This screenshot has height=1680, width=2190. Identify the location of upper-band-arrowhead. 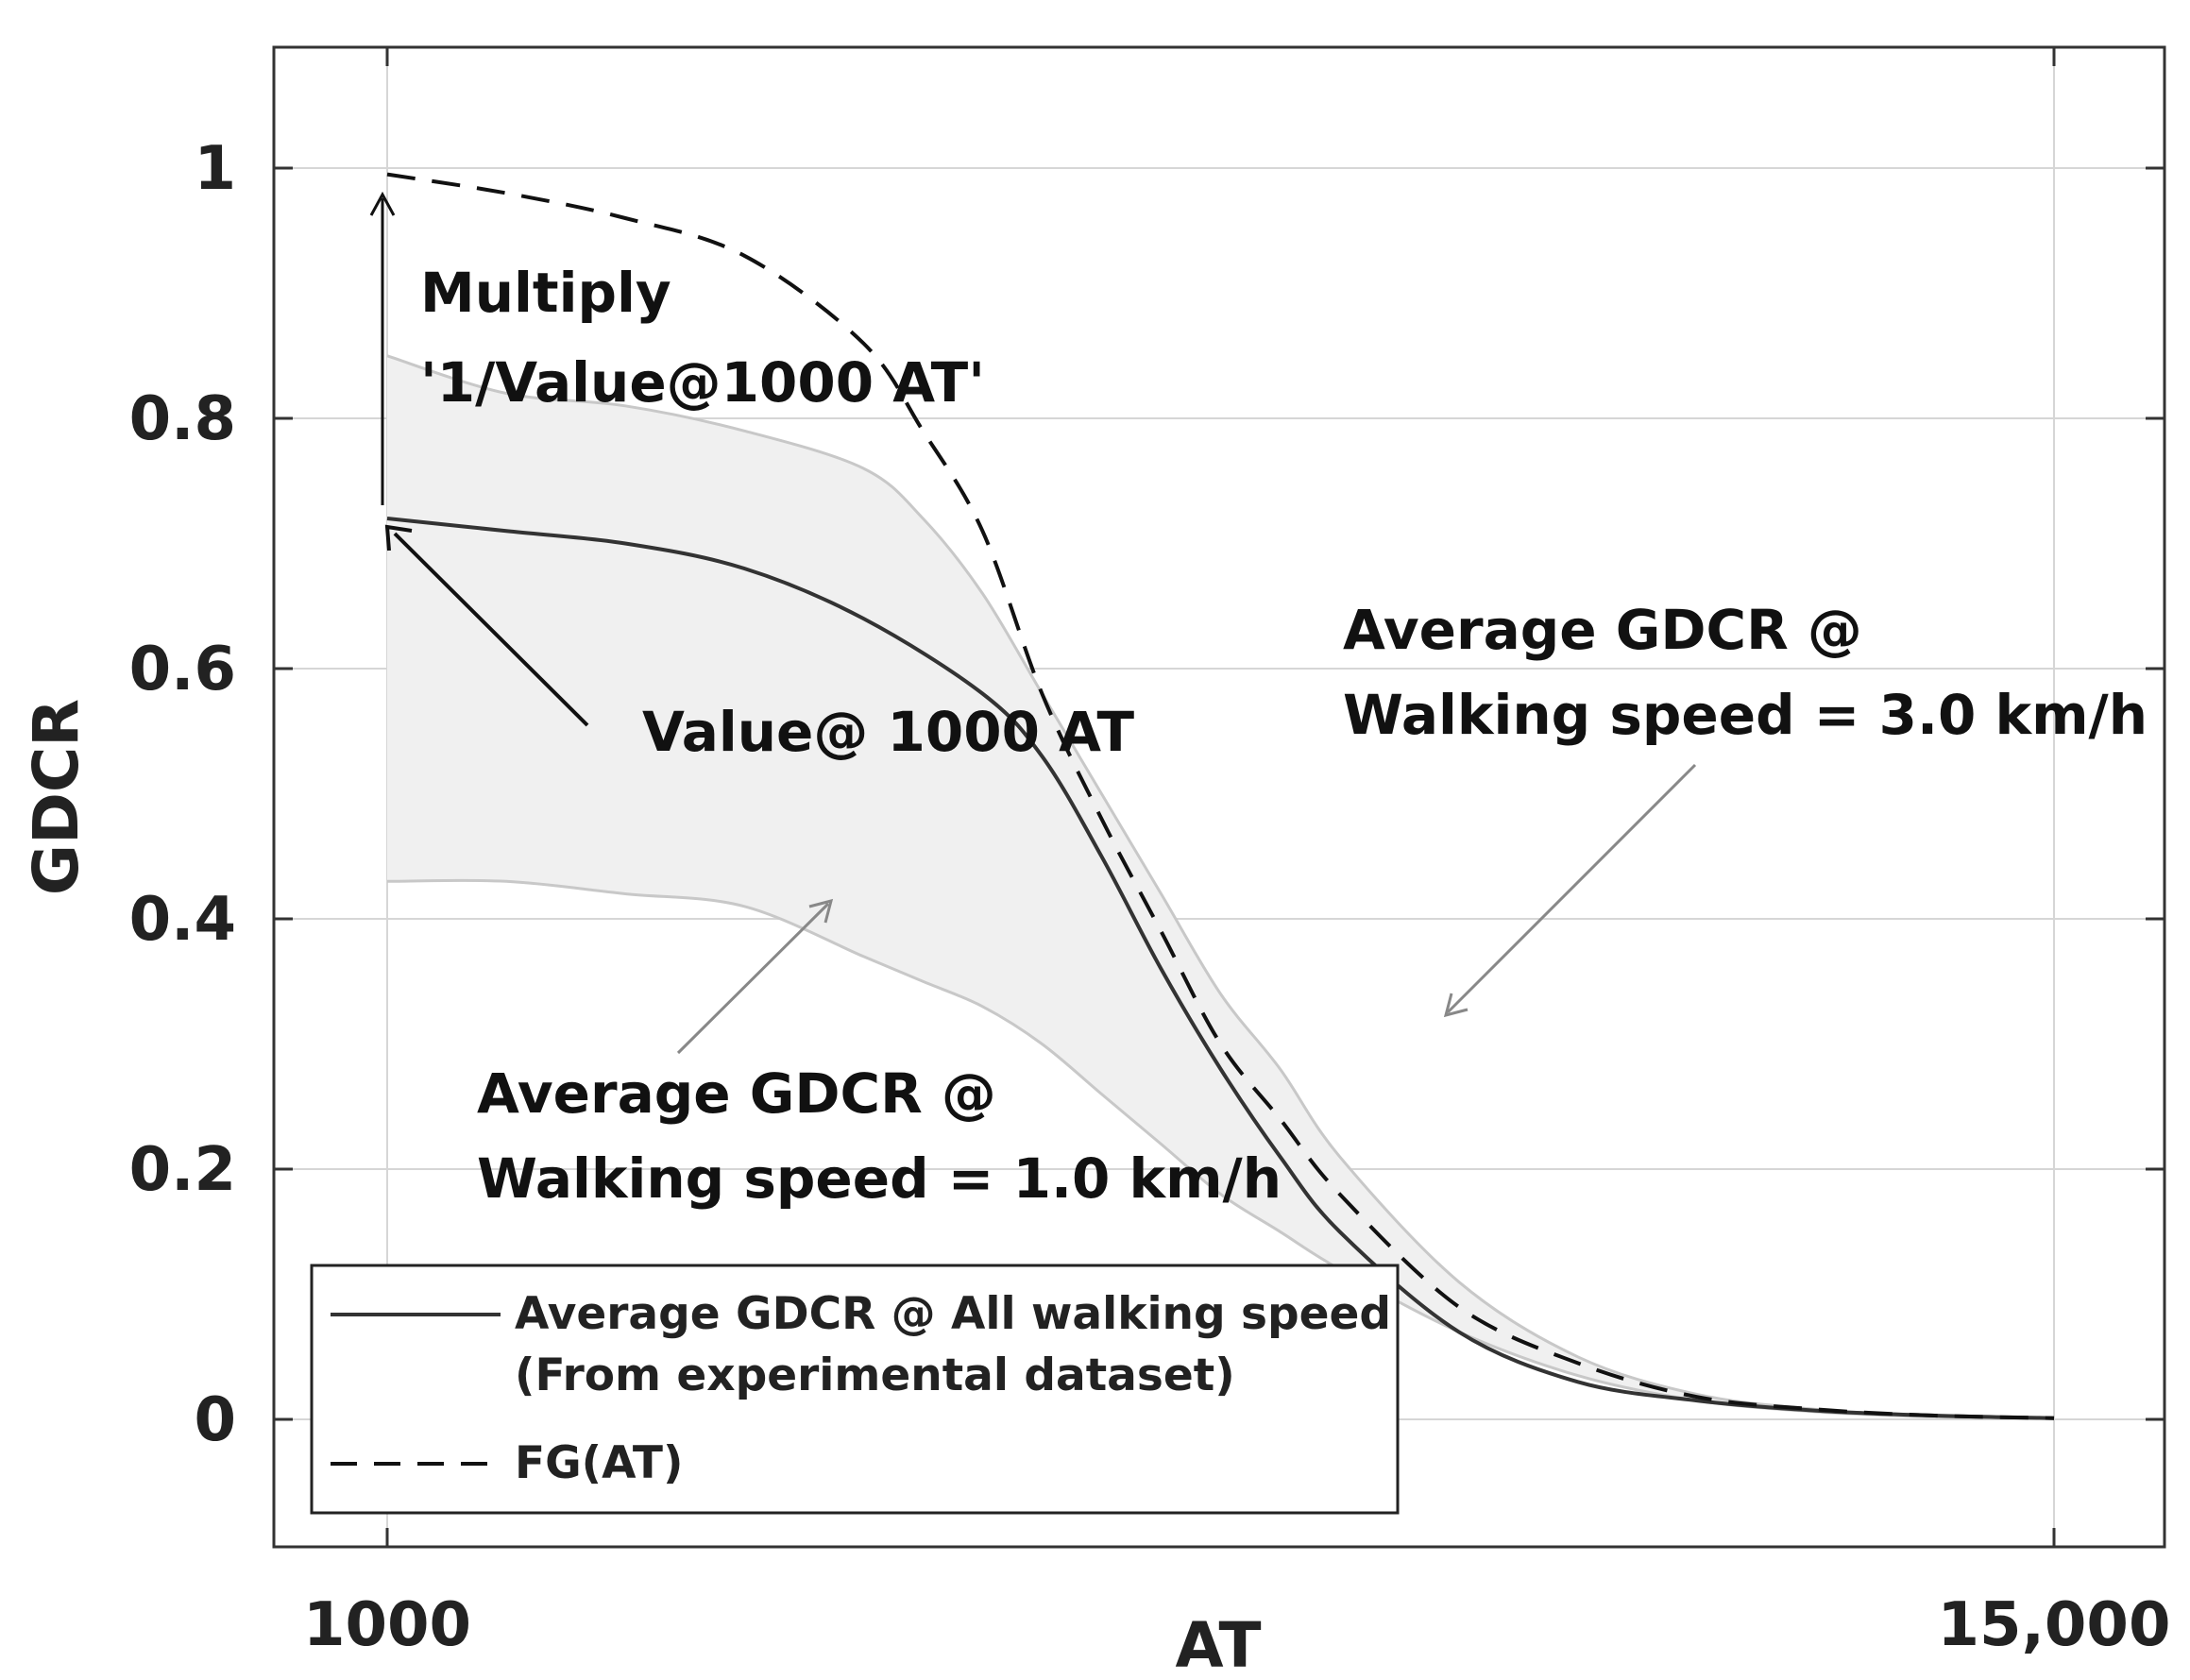
(1455, 1005).